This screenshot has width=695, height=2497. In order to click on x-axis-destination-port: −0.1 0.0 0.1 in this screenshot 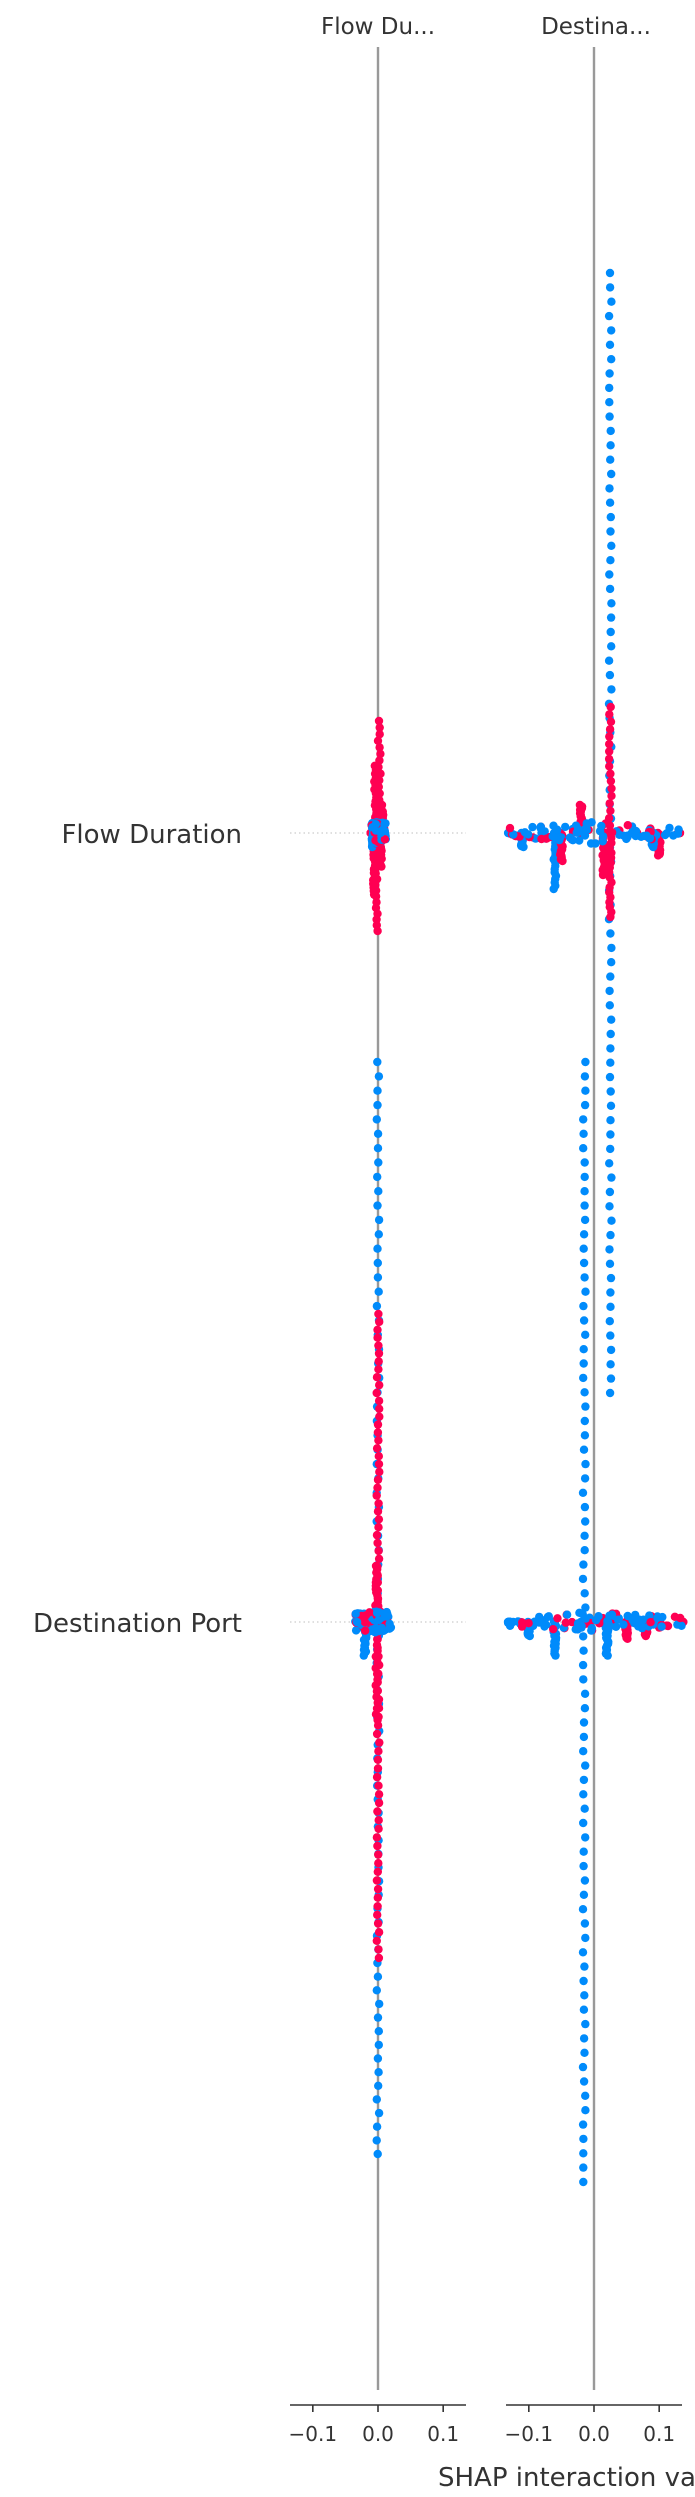, I will do `click(593, 2425)`.